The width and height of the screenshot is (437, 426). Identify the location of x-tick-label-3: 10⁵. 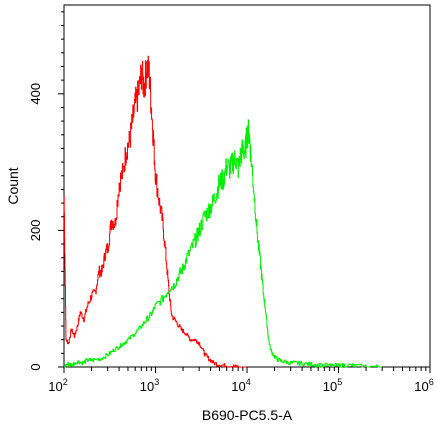
(332, 385).